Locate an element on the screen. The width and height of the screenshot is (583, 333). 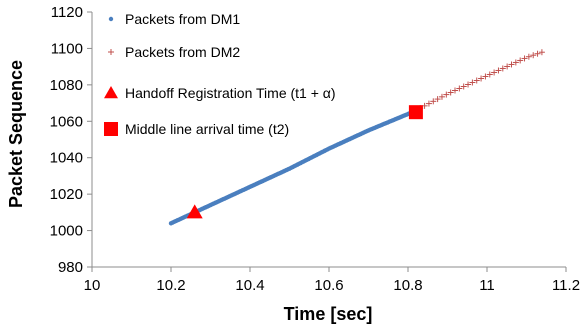
series-handoff is located at coordinates (194, 211).